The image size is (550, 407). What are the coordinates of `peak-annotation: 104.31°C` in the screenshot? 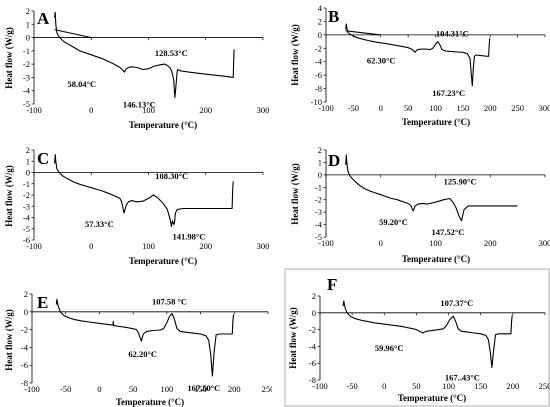 It's located at (452, 34).